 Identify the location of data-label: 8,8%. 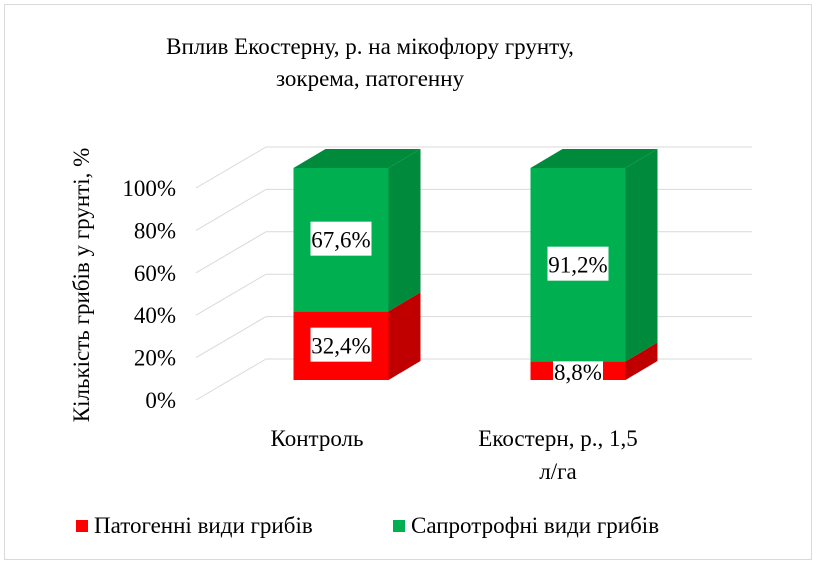
(578, 372).